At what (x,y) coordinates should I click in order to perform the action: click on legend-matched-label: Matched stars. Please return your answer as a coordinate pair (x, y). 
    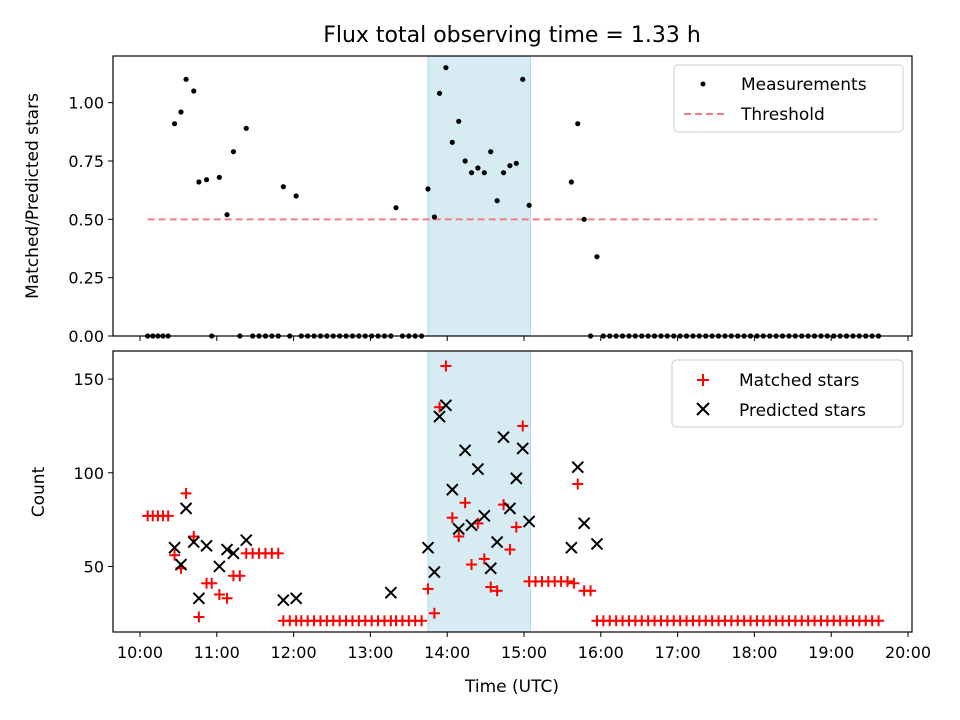
    Looking at the image, I should click on (799, 381).